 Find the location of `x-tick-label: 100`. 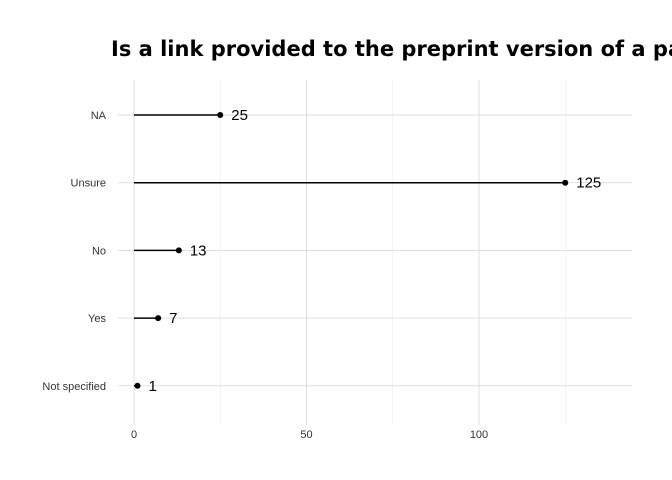

x-tick-label: 100 is located at coordinates (479, 435).